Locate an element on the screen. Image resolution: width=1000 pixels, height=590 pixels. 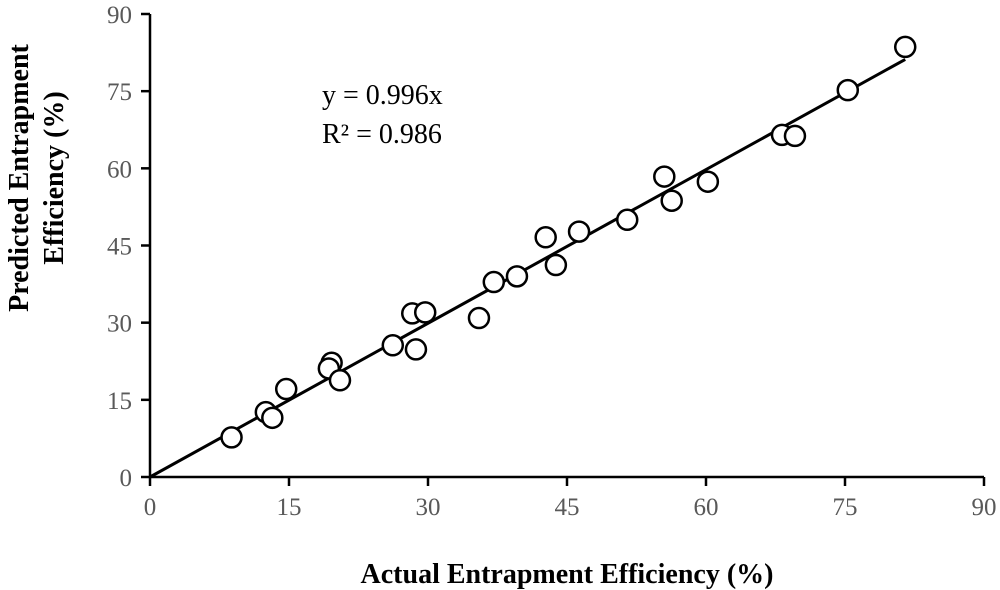
x-tick-label: 45 is located at coordinates (567, 507).